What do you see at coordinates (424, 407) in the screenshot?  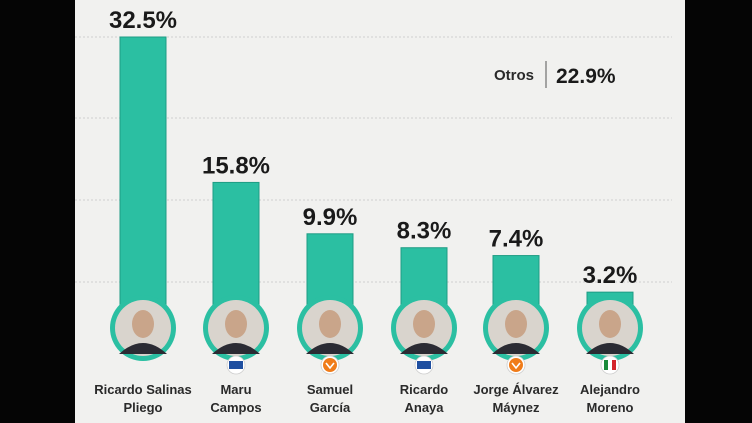 I see `candidate-name: Anaya` at bounding box center [424, 407].